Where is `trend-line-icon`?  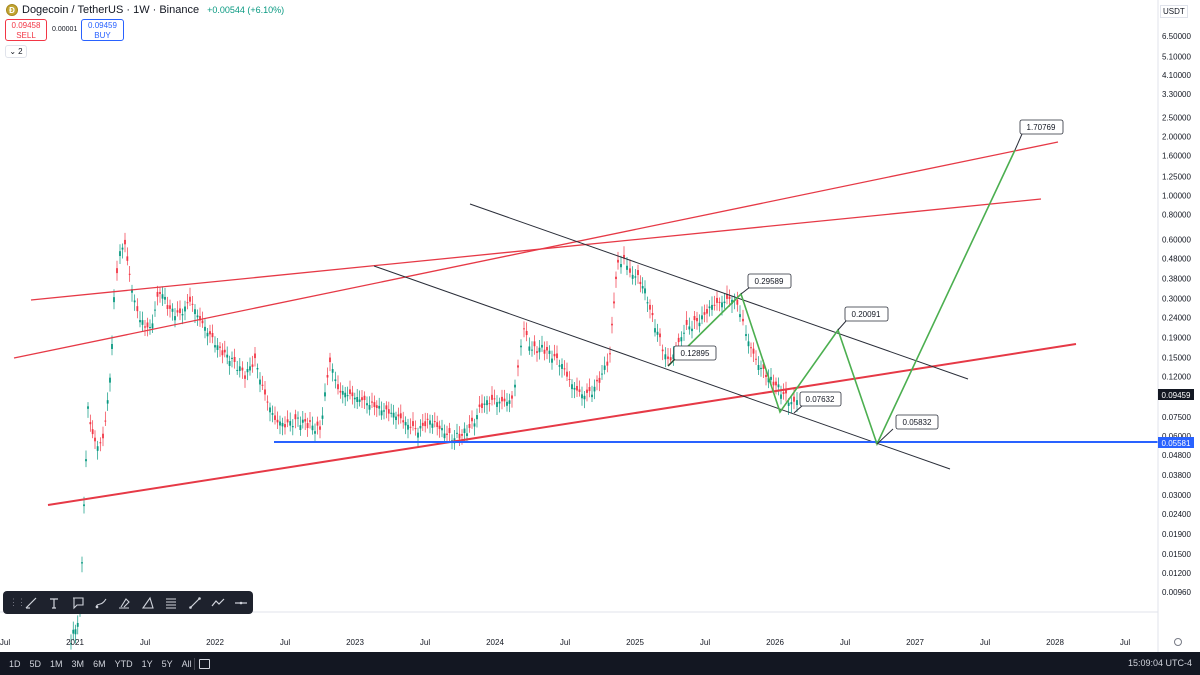 trend-line-icon is located at coordinates (30, 603).